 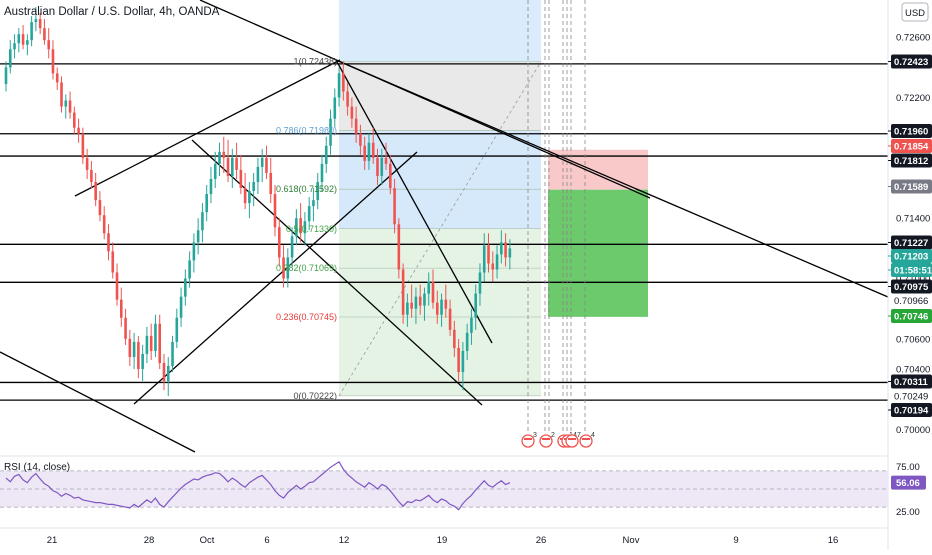 I want to click on event-count-label: 3, so click(x=535, y=435).